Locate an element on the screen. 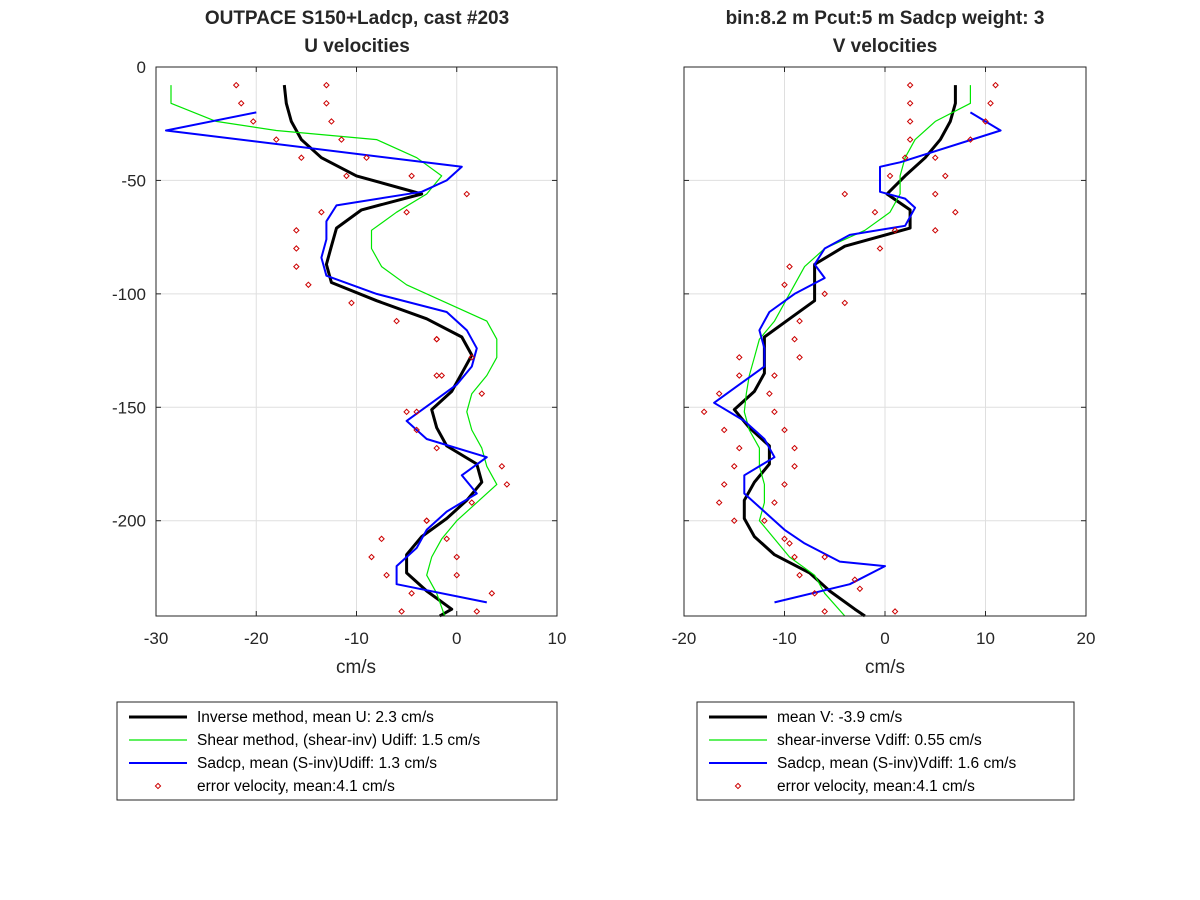 The image size is (1200, 900). u-panel-title-line-1: OUTPACE S150+Ladcp, cast #203 is located at coordinates (357, 18).